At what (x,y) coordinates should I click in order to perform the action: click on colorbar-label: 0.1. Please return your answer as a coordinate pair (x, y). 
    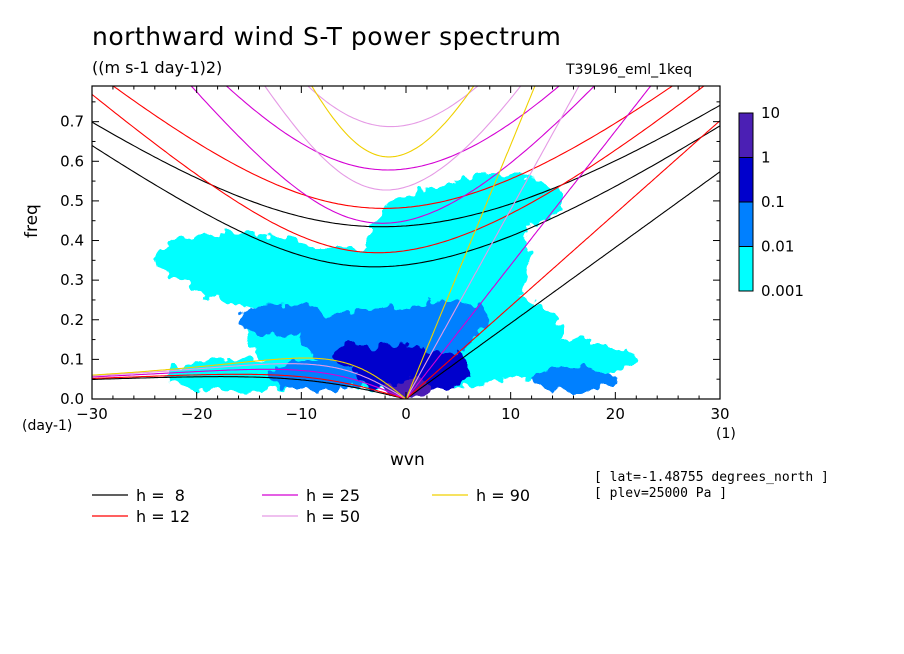
    Looking at the image, I should click on (773, 202).